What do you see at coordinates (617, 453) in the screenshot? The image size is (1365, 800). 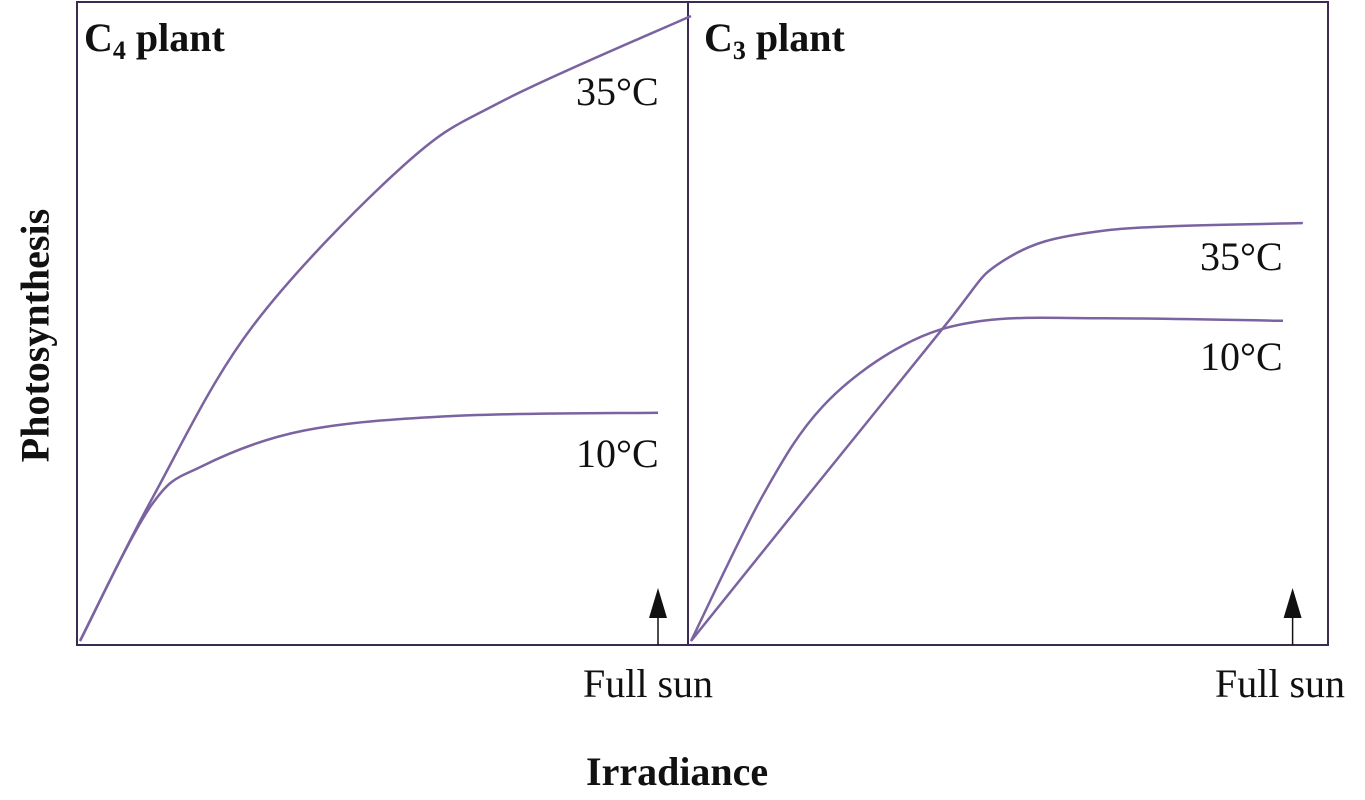 I see `label-c4-10c: 10°C` at bounding box center [617, 453].